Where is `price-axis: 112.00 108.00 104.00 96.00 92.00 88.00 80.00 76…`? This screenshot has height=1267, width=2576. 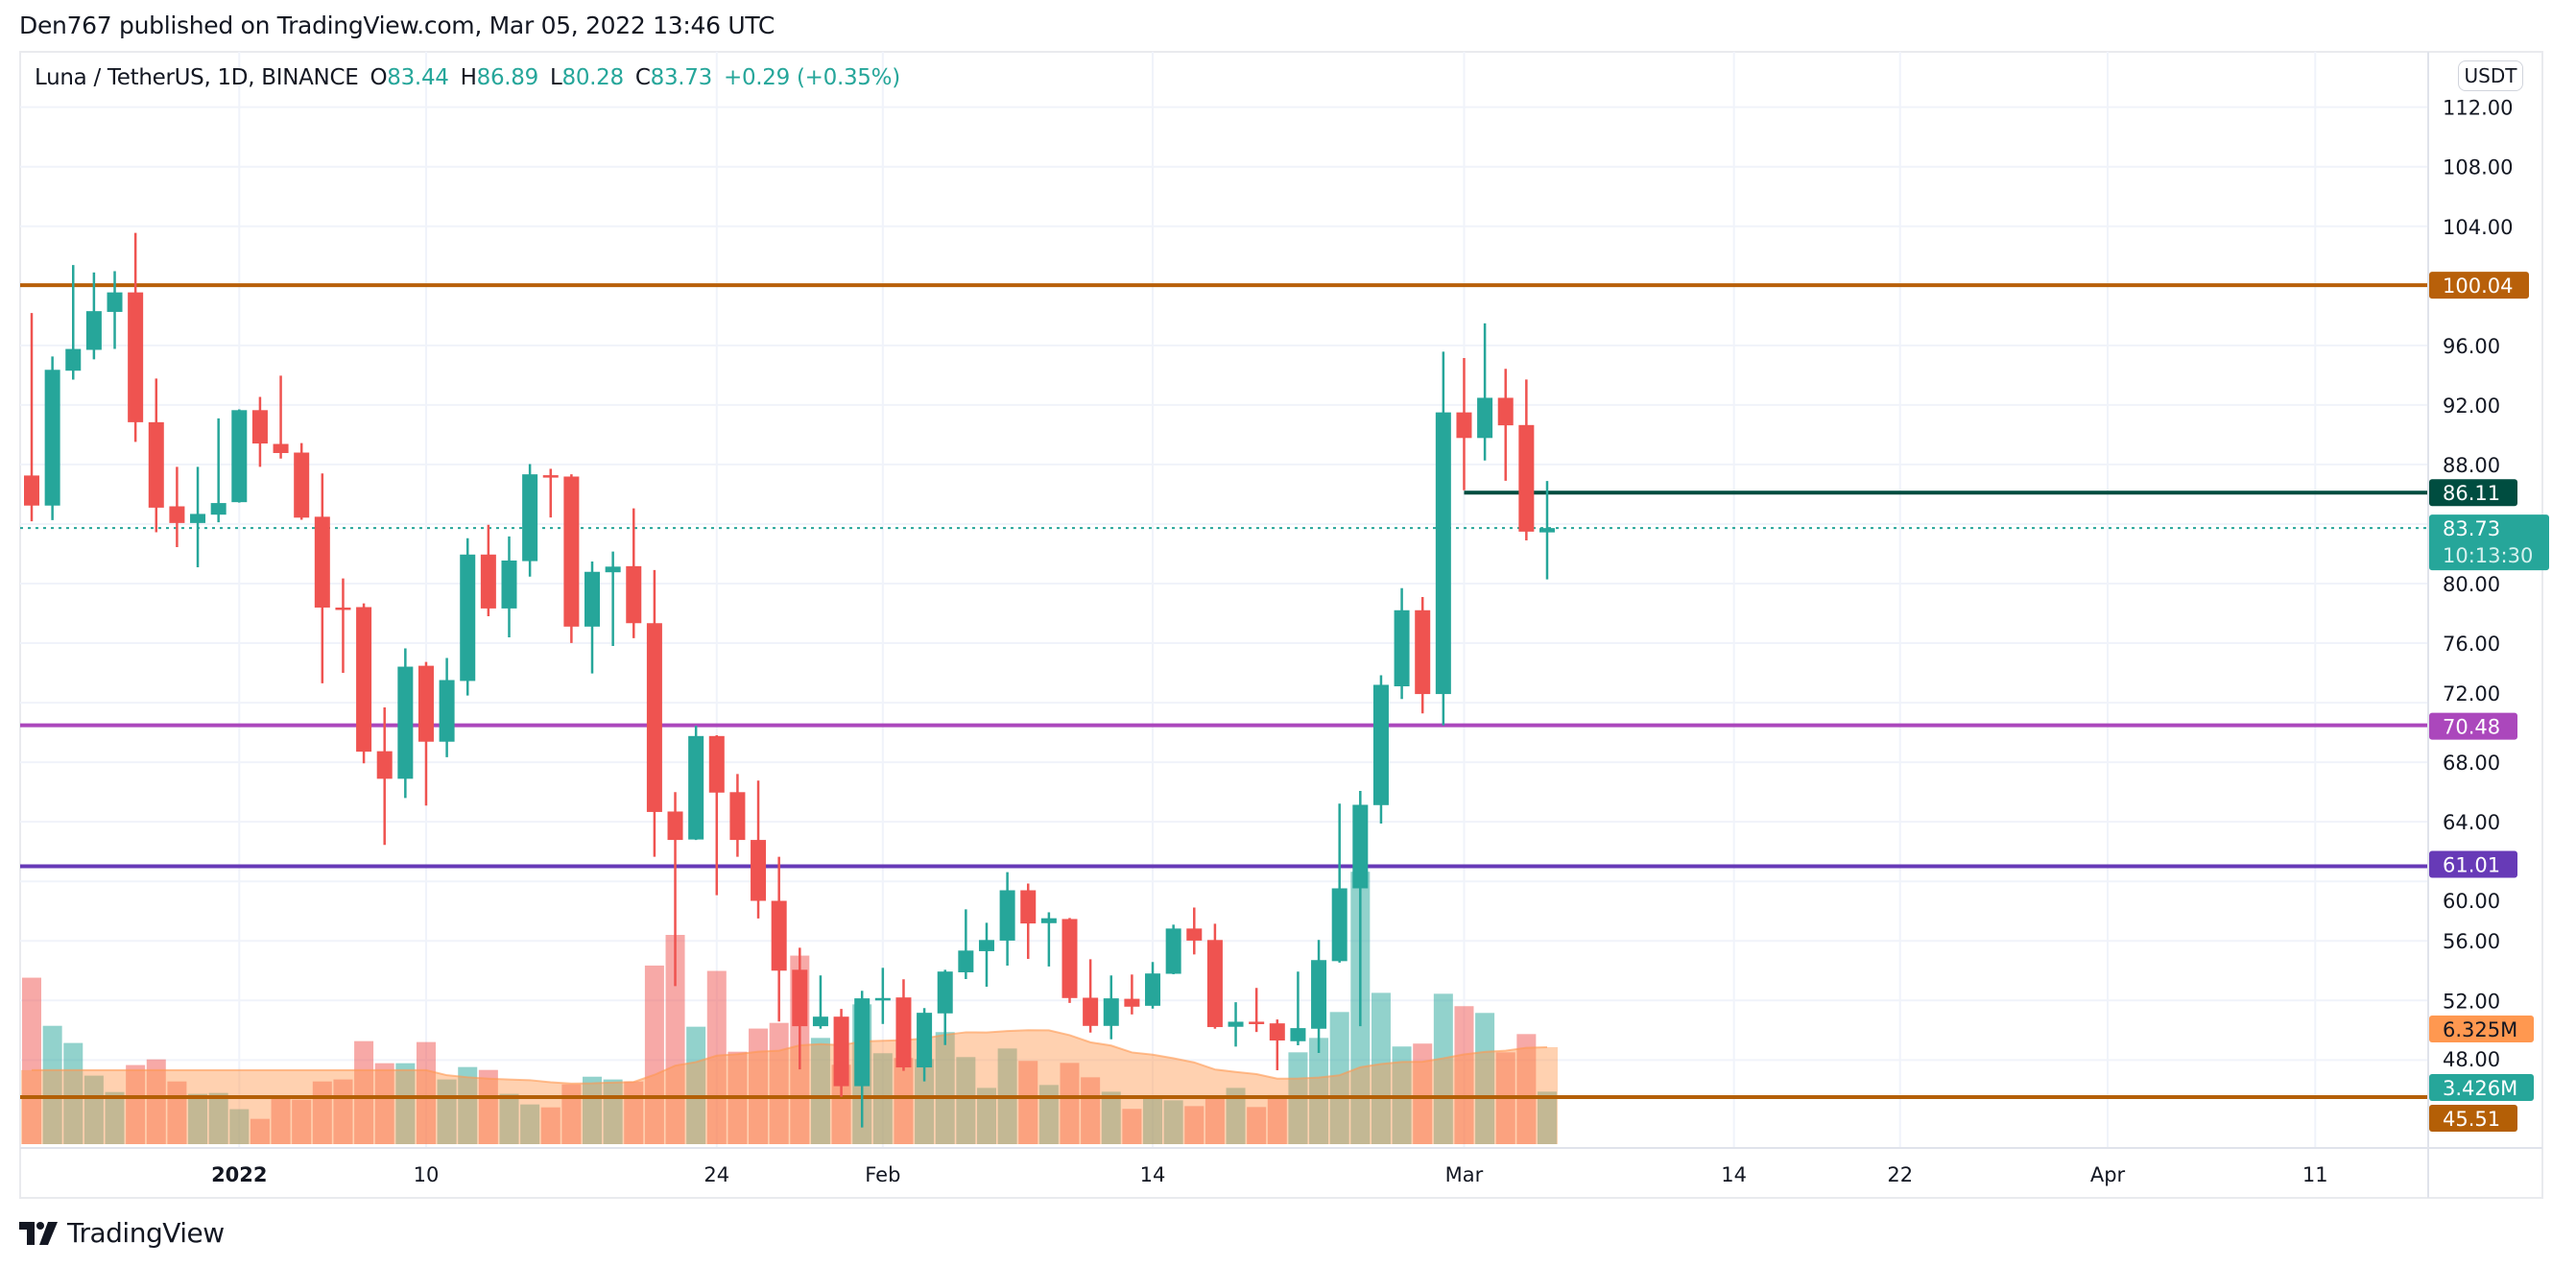 price-axis: 112.00 108.00 104.00 96.00 92.00 88.00 80.00 76… is located at coordinates (2478, 584).